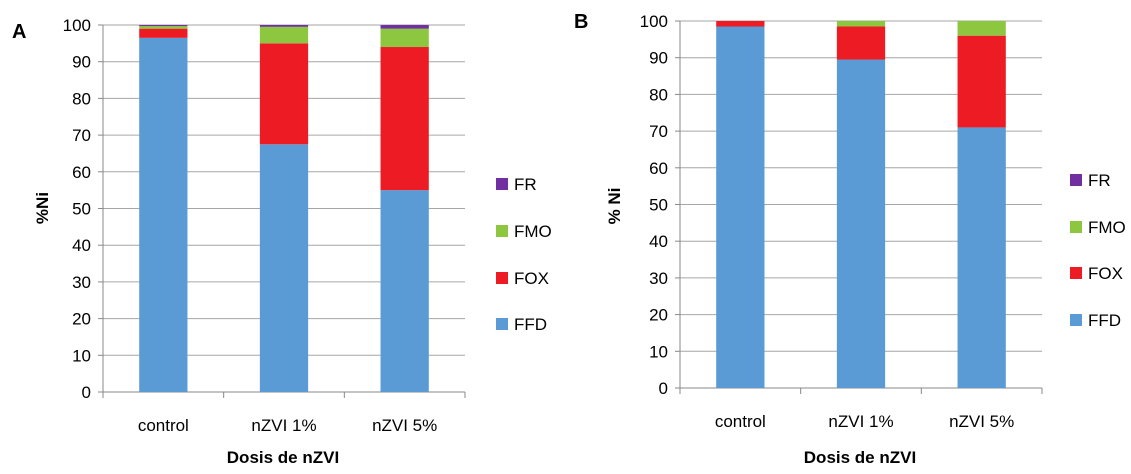 This screenshot has height=474, width=1131. I want to click on panel-label: A, so click(19, 32).